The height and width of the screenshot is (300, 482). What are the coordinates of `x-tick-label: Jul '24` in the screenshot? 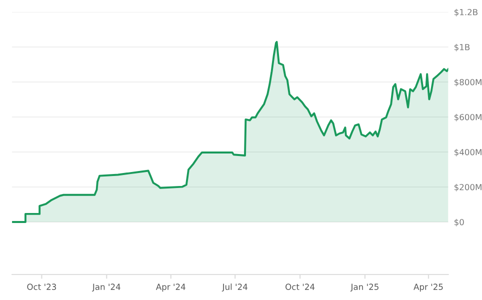 It's located at (235, 288).